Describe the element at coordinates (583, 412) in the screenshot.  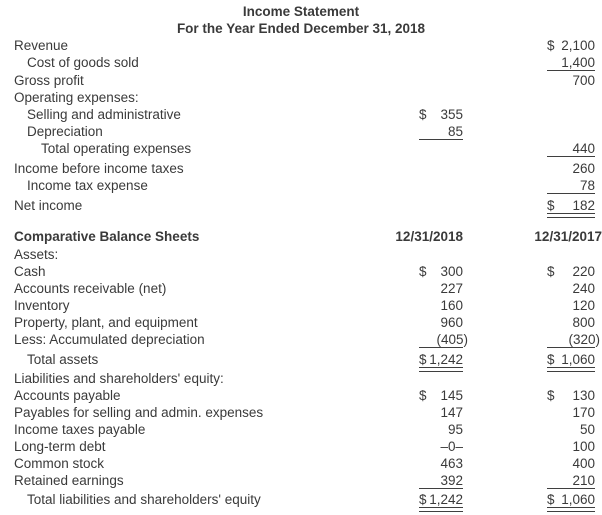
I see `amount-value: 170` at that location.